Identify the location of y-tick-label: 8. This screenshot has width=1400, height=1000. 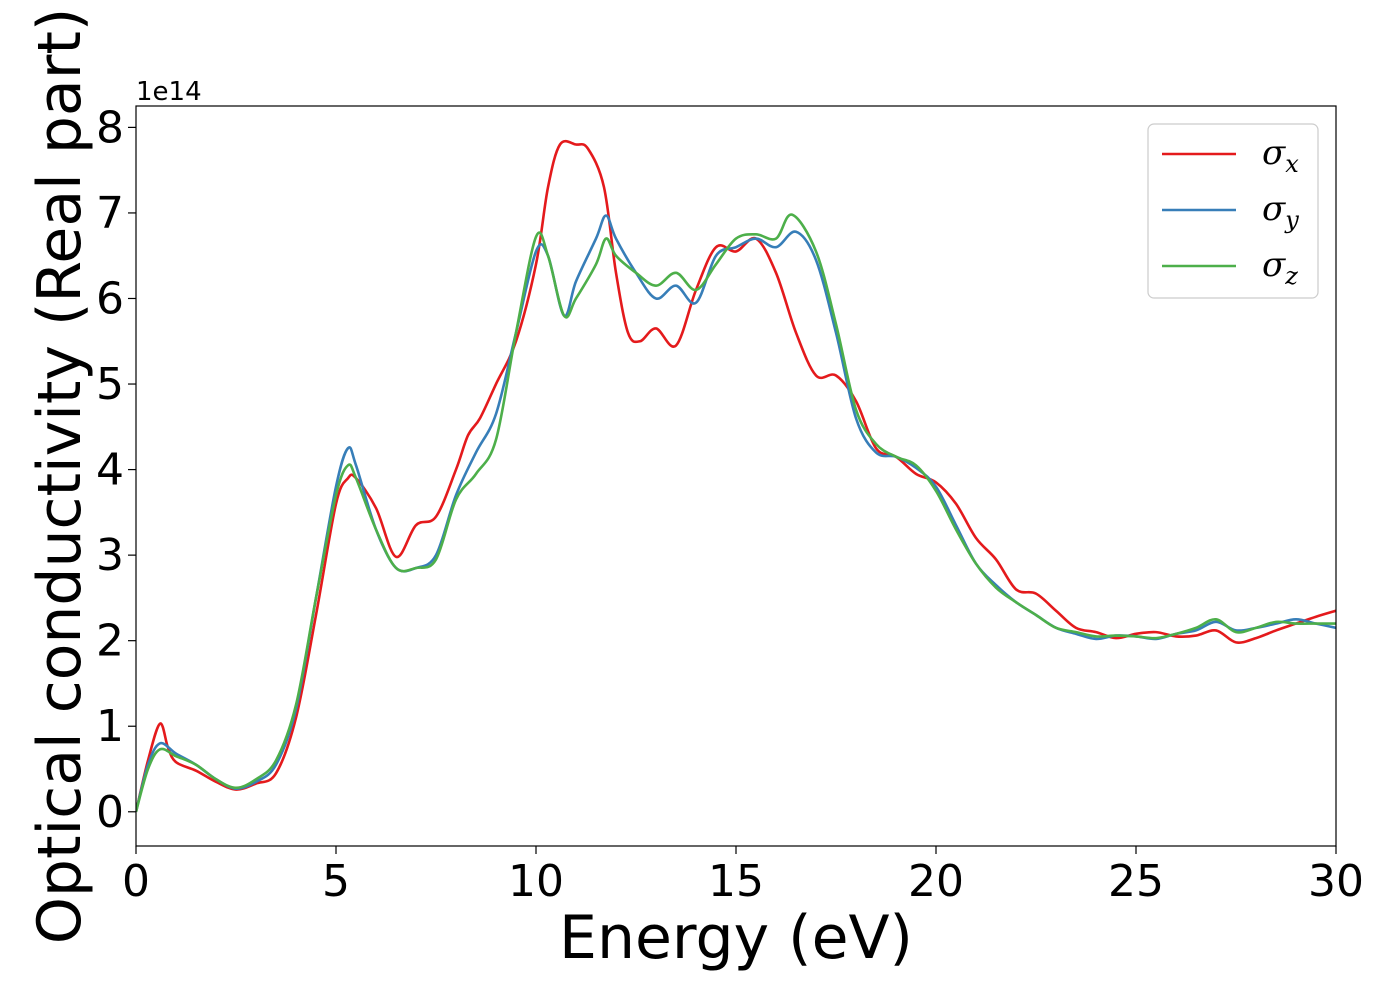
(110, 127).